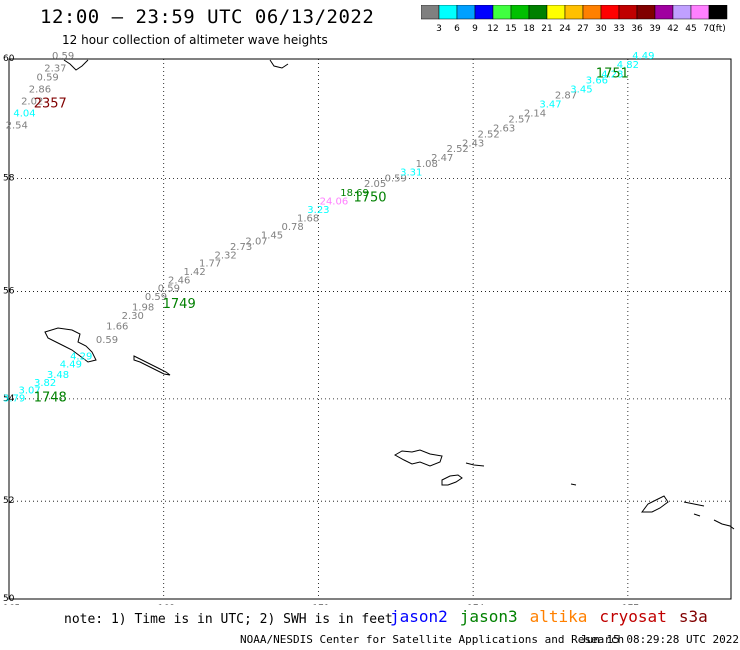 Image resolution: width=740 pixels, height=650 pixels. What do you see at coordinates (630, 604) in the screenshot?
I see `longitude-label: 177` at bounding box center [630, 604].